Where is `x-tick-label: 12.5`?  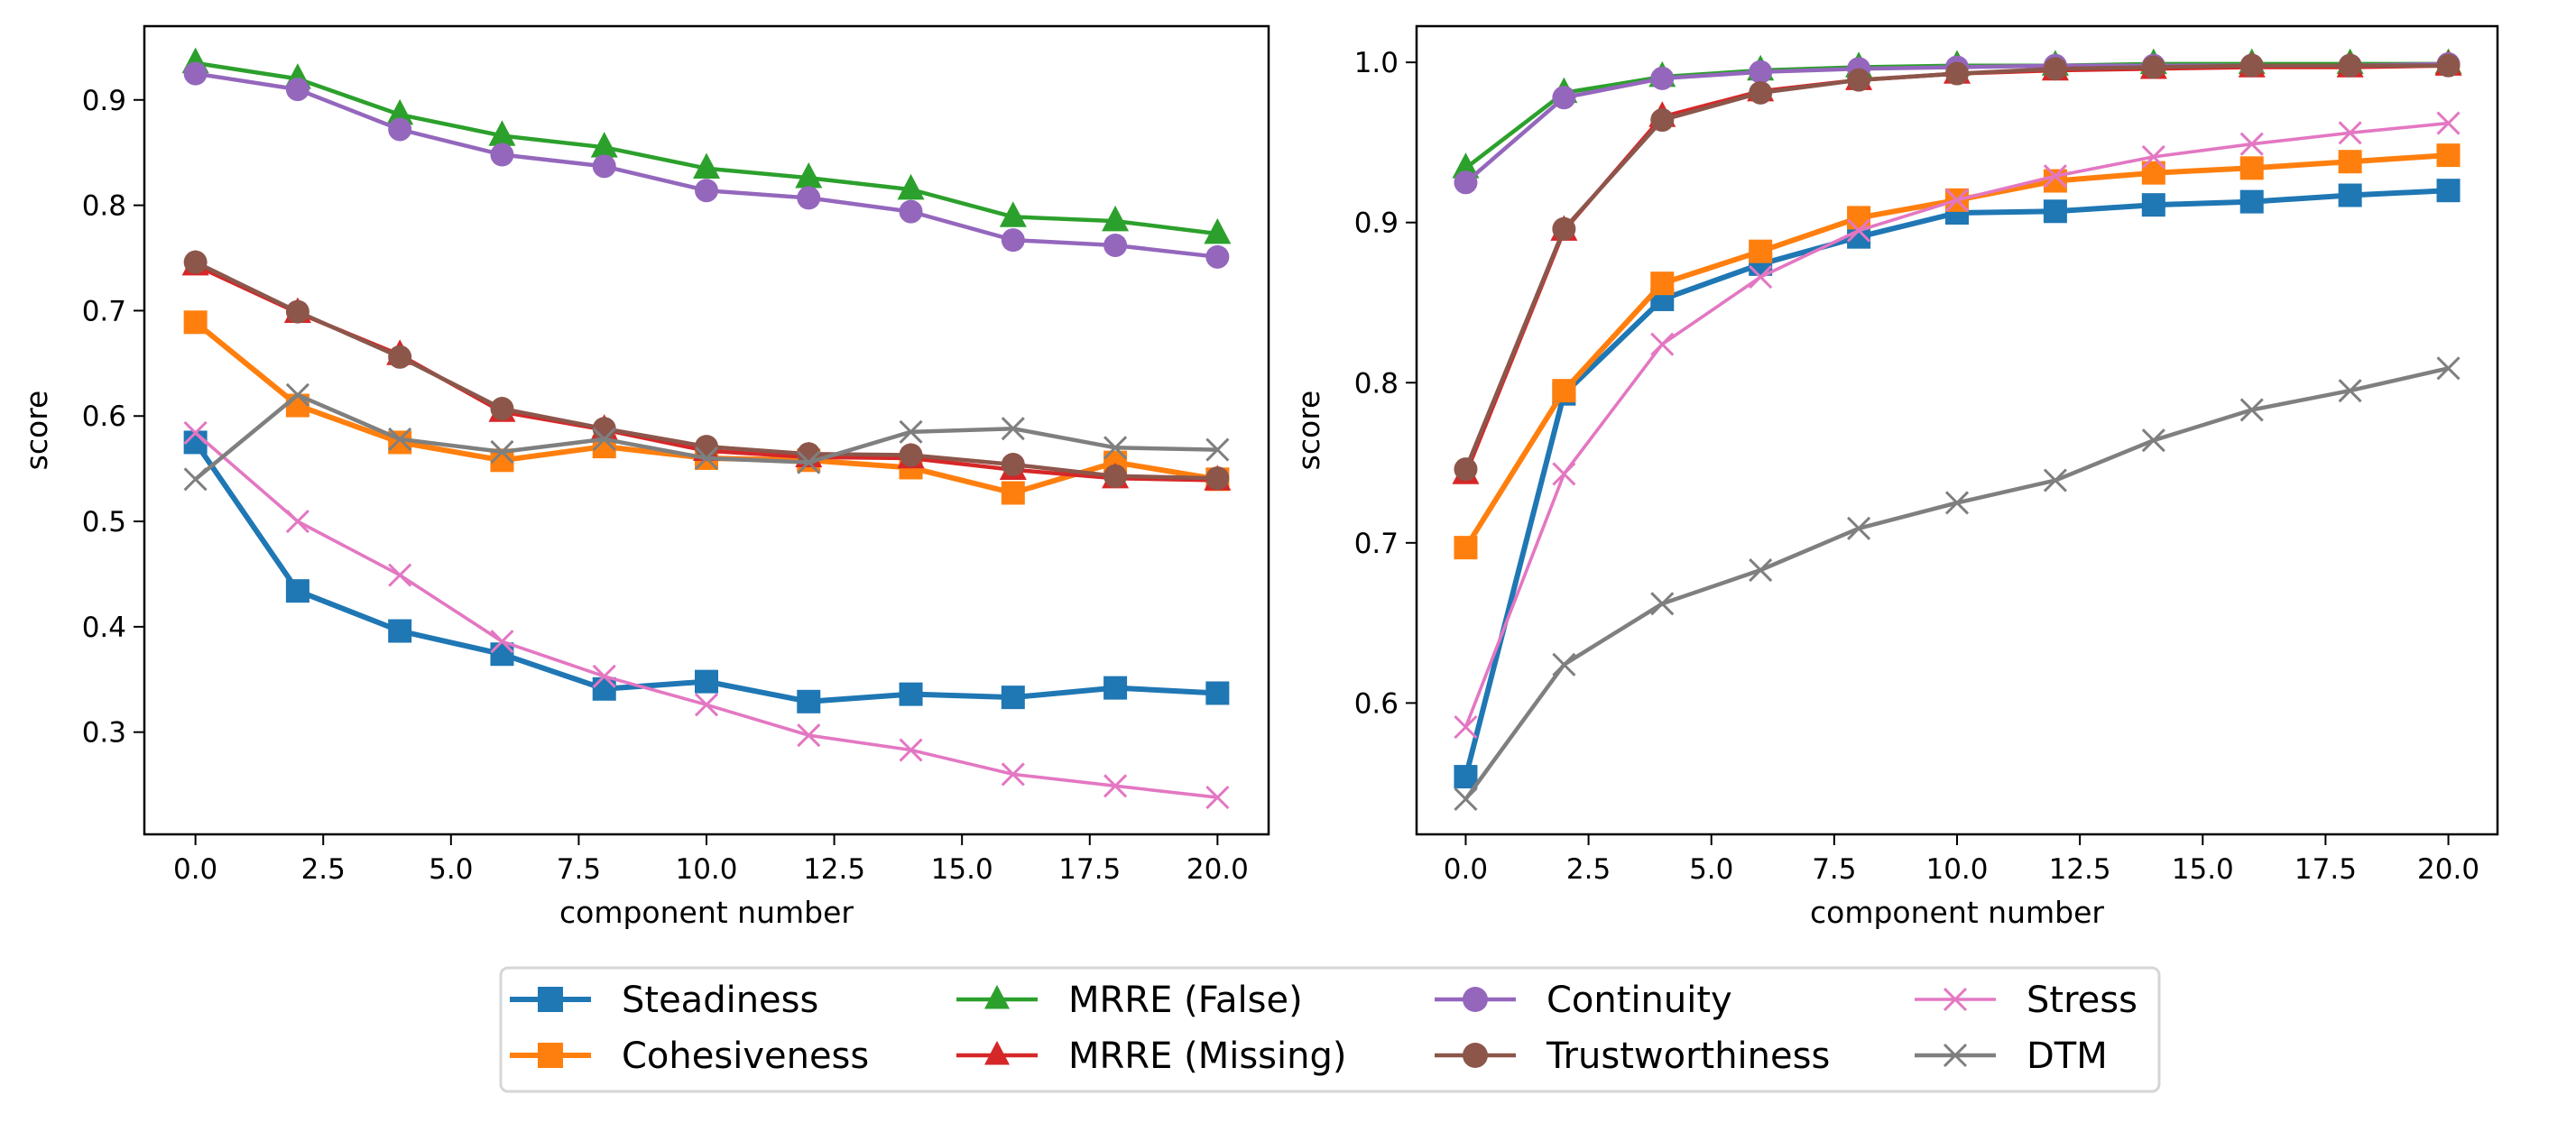
x-tick-label: 12.5 is located at coordinates (2080, 870).